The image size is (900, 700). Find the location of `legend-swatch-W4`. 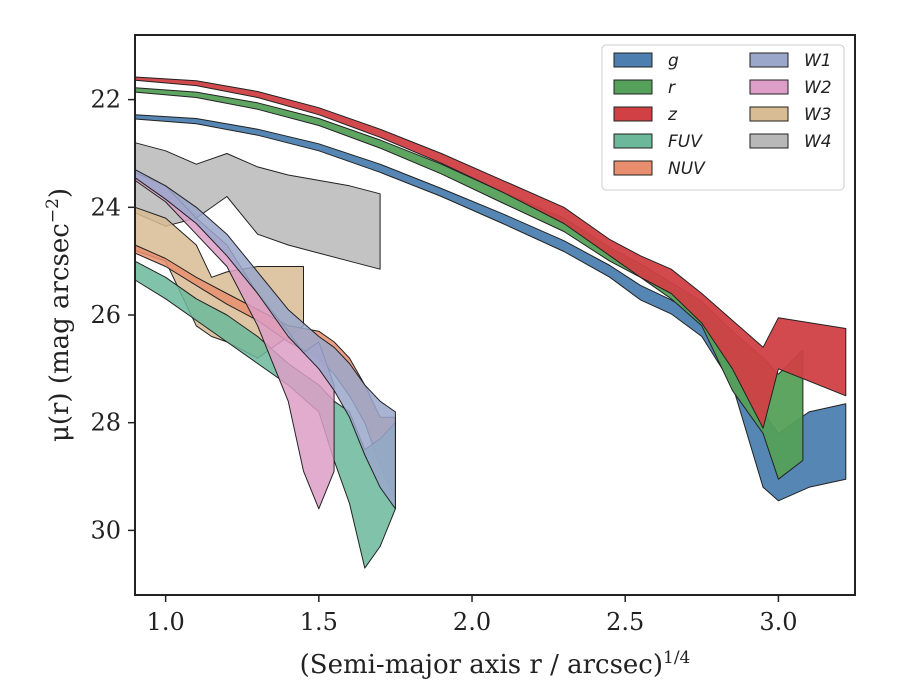

legend-swatch-W4 is located at coordinates (769, 141).